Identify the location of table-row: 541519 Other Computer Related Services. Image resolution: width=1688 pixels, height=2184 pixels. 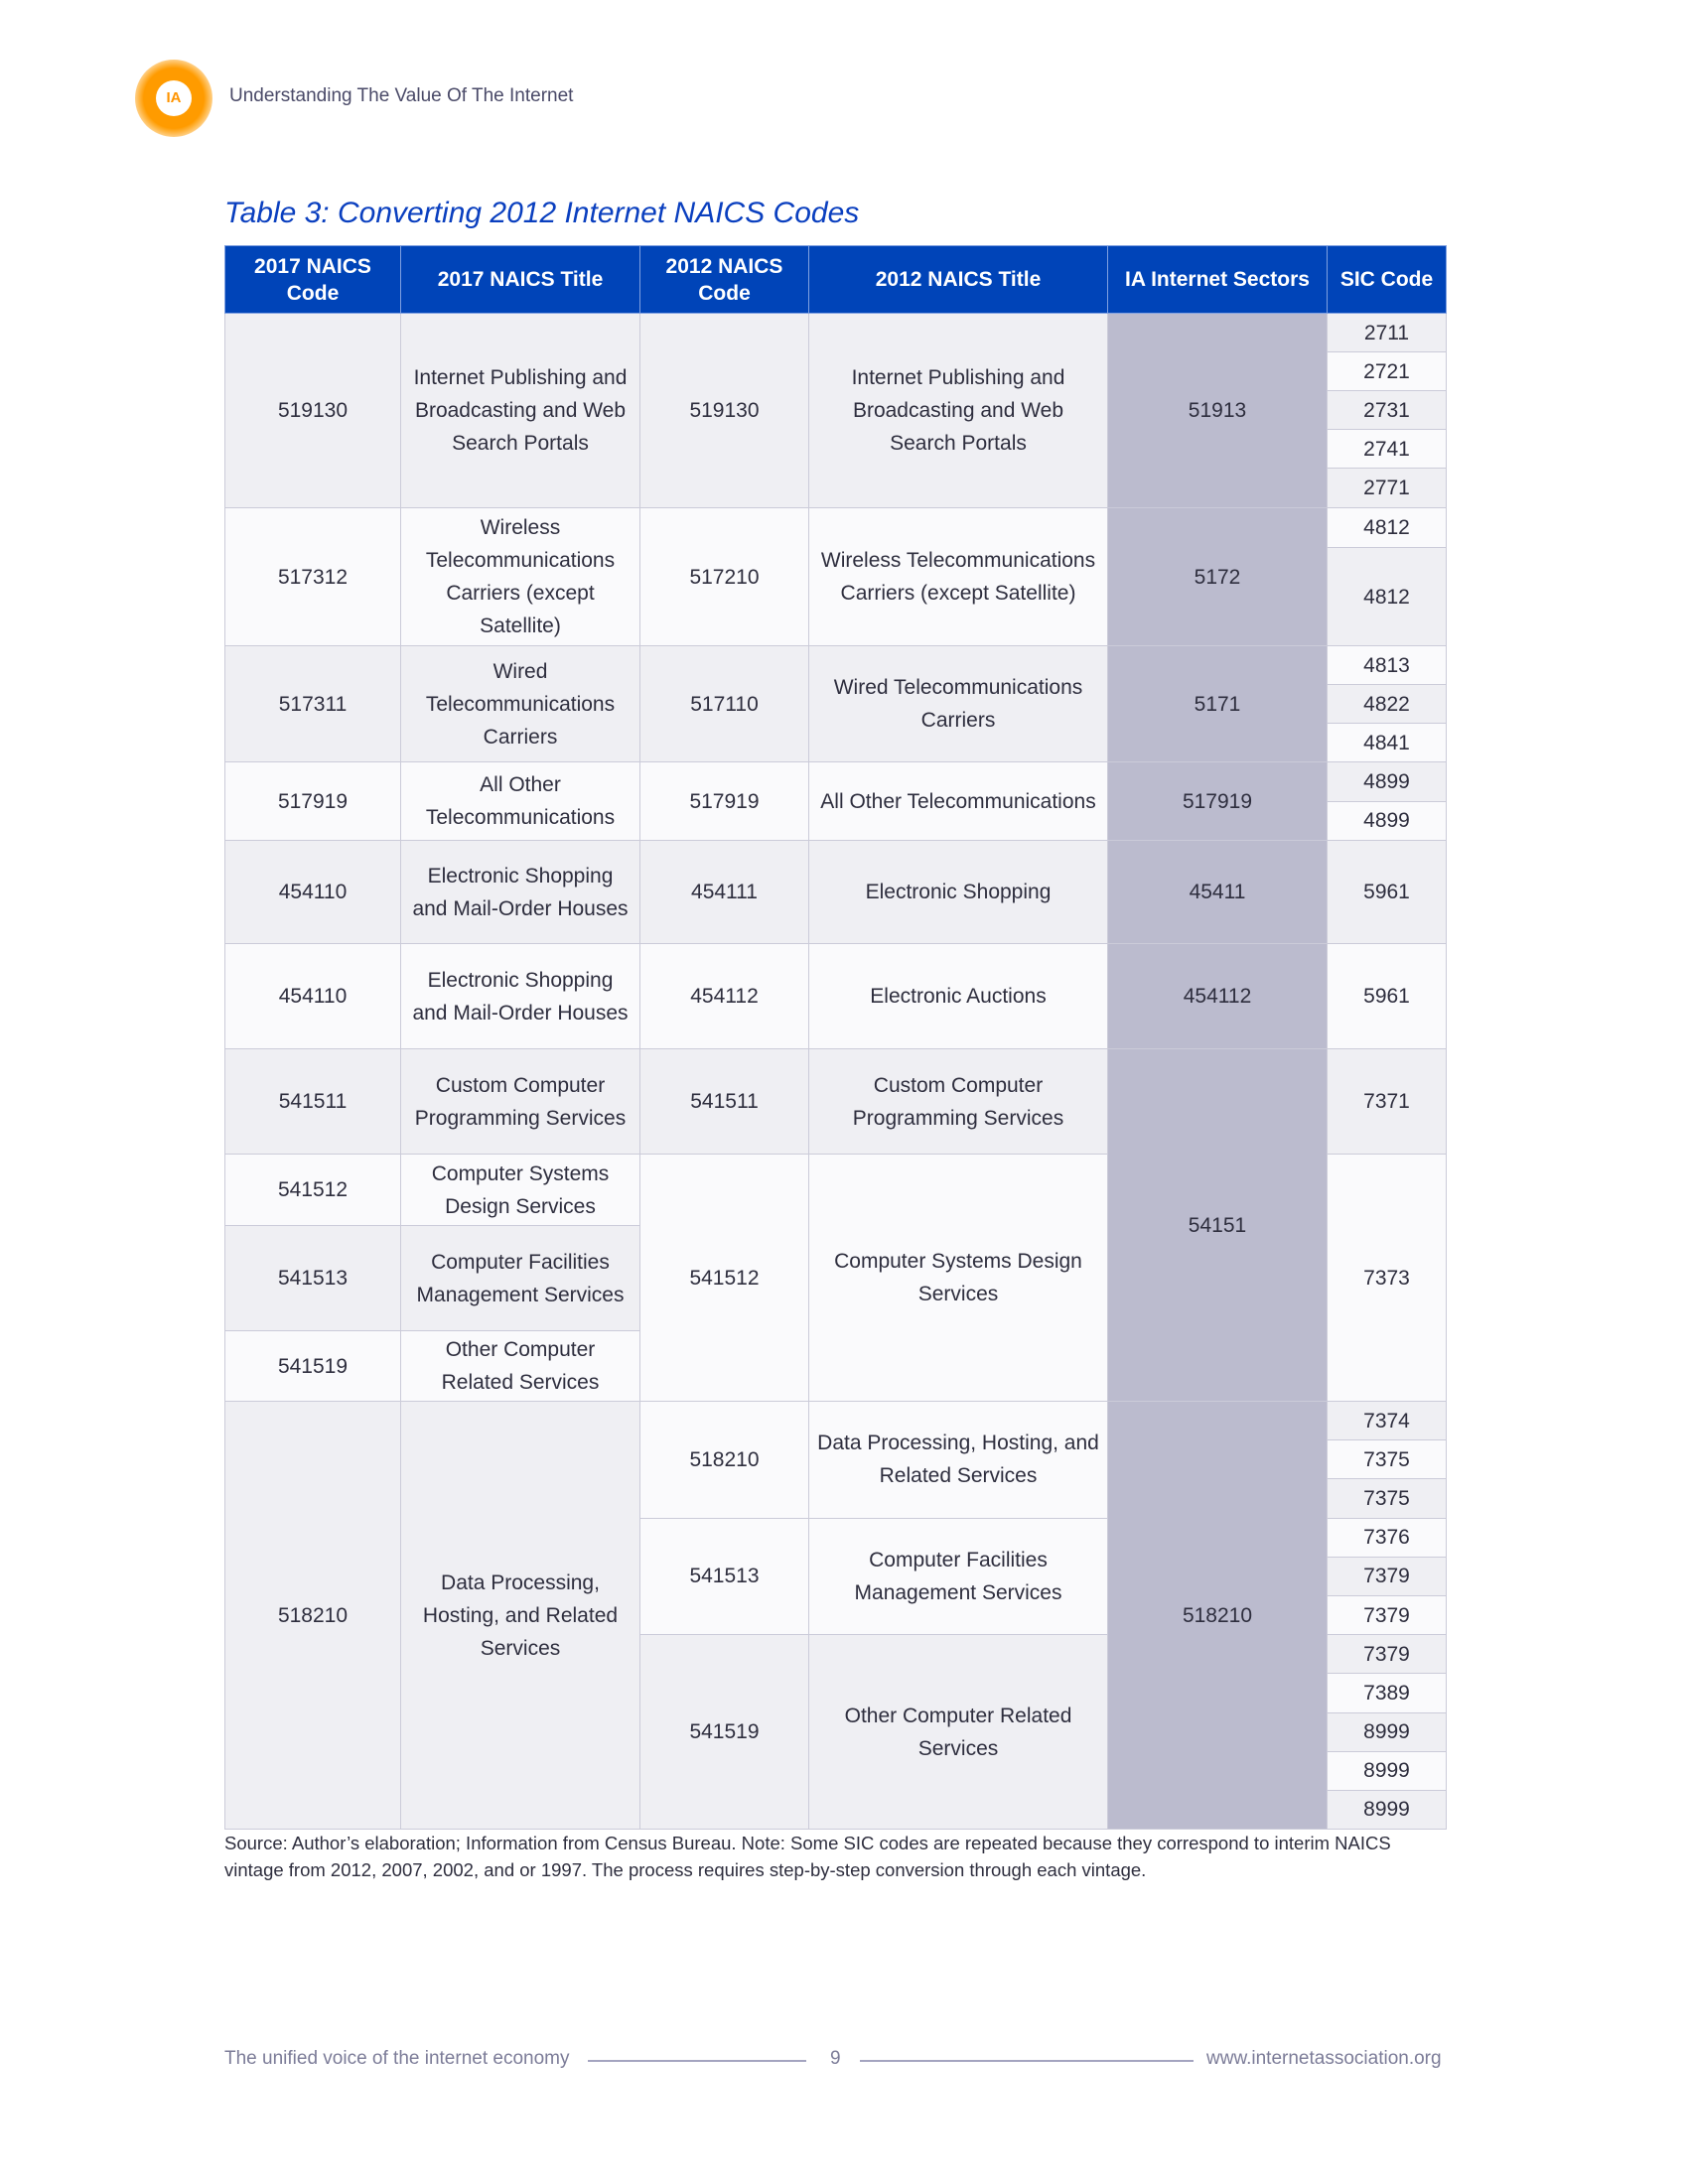
(835, 1366).